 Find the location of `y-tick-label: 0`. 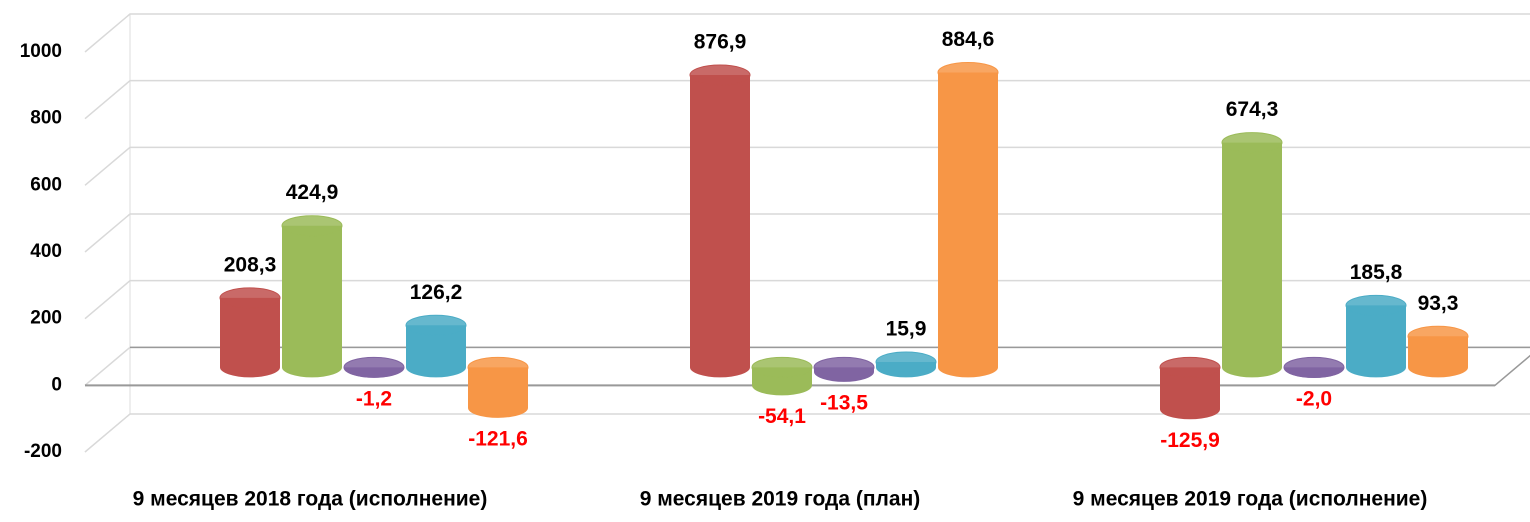

y-tick-label: 0 is located at coordinates (56, 384).